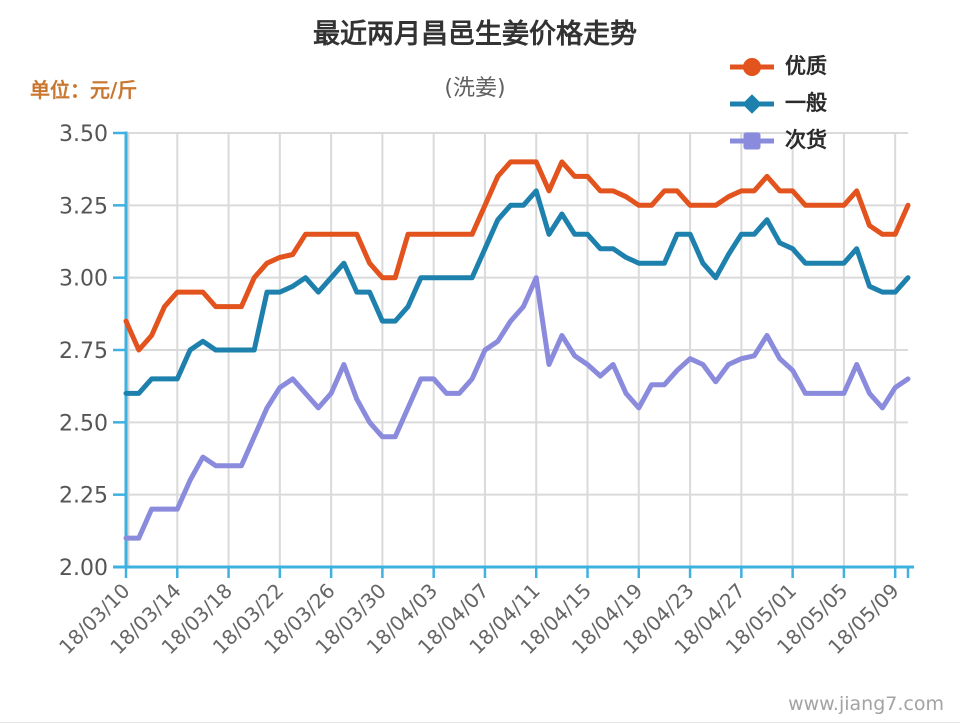  What do you see at coordinates (866, 704) in the screenshot?
I see `watermark: www.jiang7.com` at bounding box center [866, 704].